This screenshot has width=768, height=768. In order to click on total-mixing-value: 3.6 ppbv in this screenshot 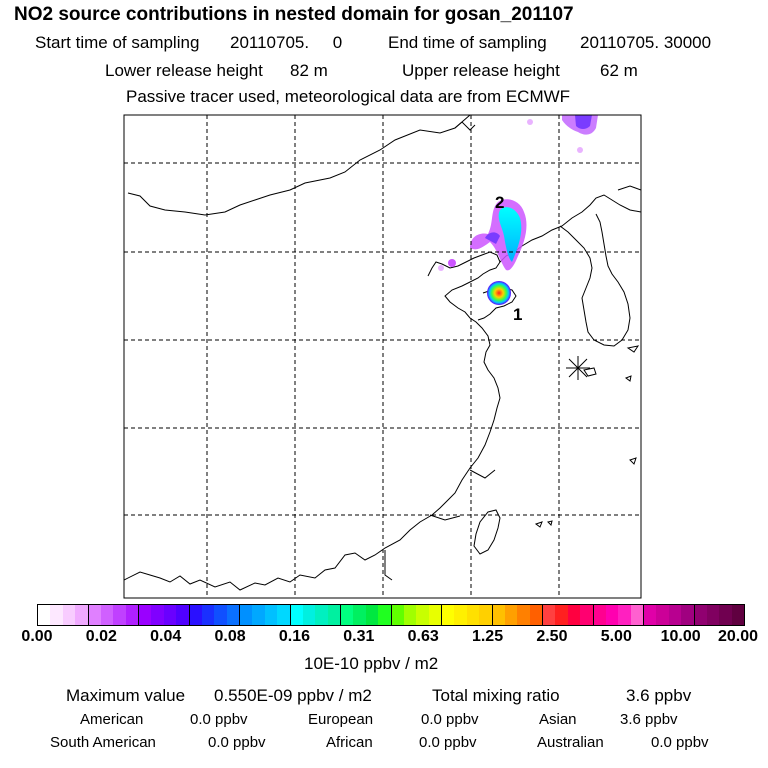, I will do `click(659, 695)`.